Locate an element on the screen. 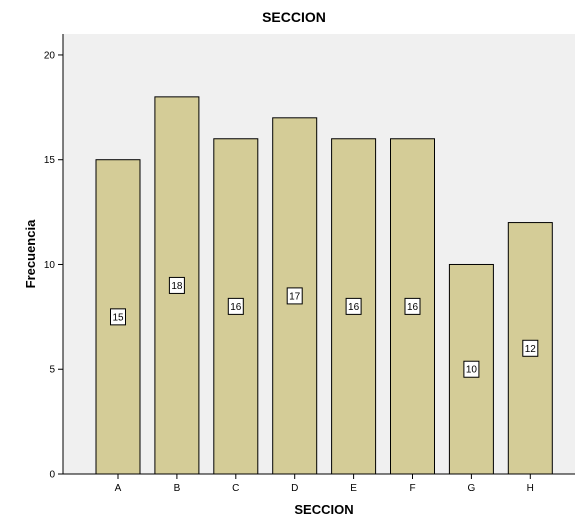 This screenshot has width=580, height=527. data-label: 18 is located at coordinates (177, 286).